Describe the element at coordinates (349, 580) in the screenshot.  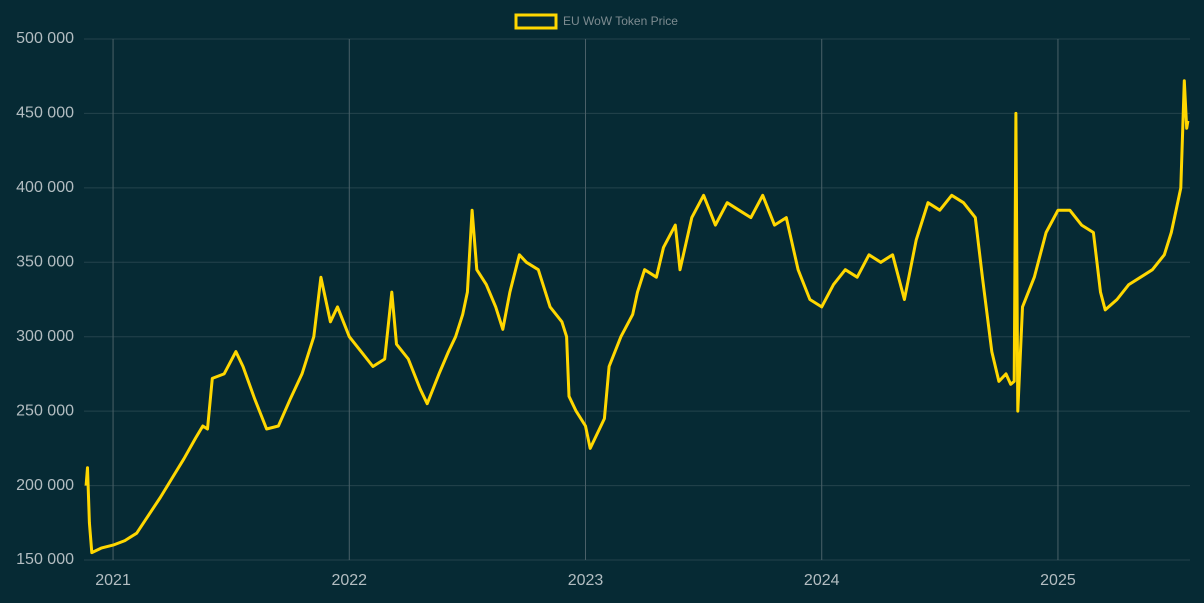
I see `x-tick-label: 2022` at that location.